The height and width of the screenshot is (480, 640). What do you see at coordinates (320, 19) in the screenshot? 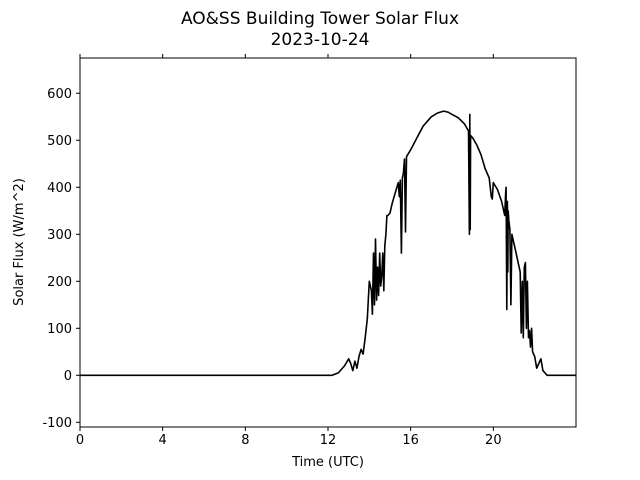
I see `chart-title: AO&SS Building Tower Solar Flux` at bounding box center [320, 19].